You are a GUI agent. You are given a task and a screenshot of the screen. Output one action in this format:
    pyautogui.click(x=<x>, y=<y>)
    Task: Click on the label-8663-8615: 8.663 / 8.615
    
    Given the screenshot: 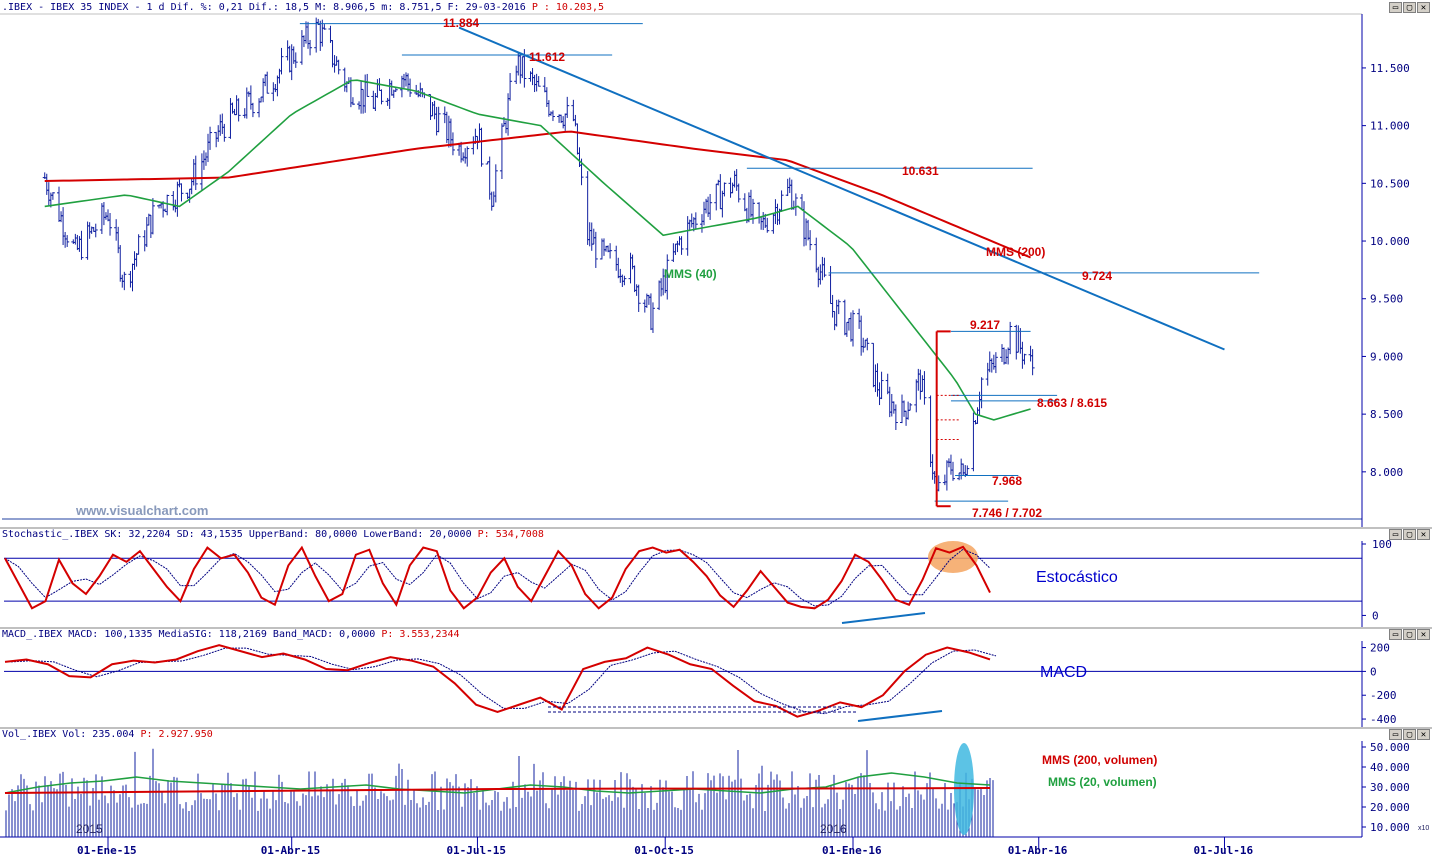 What is the action you would take?
    pyautogui.click(x=1072, y=403)
    